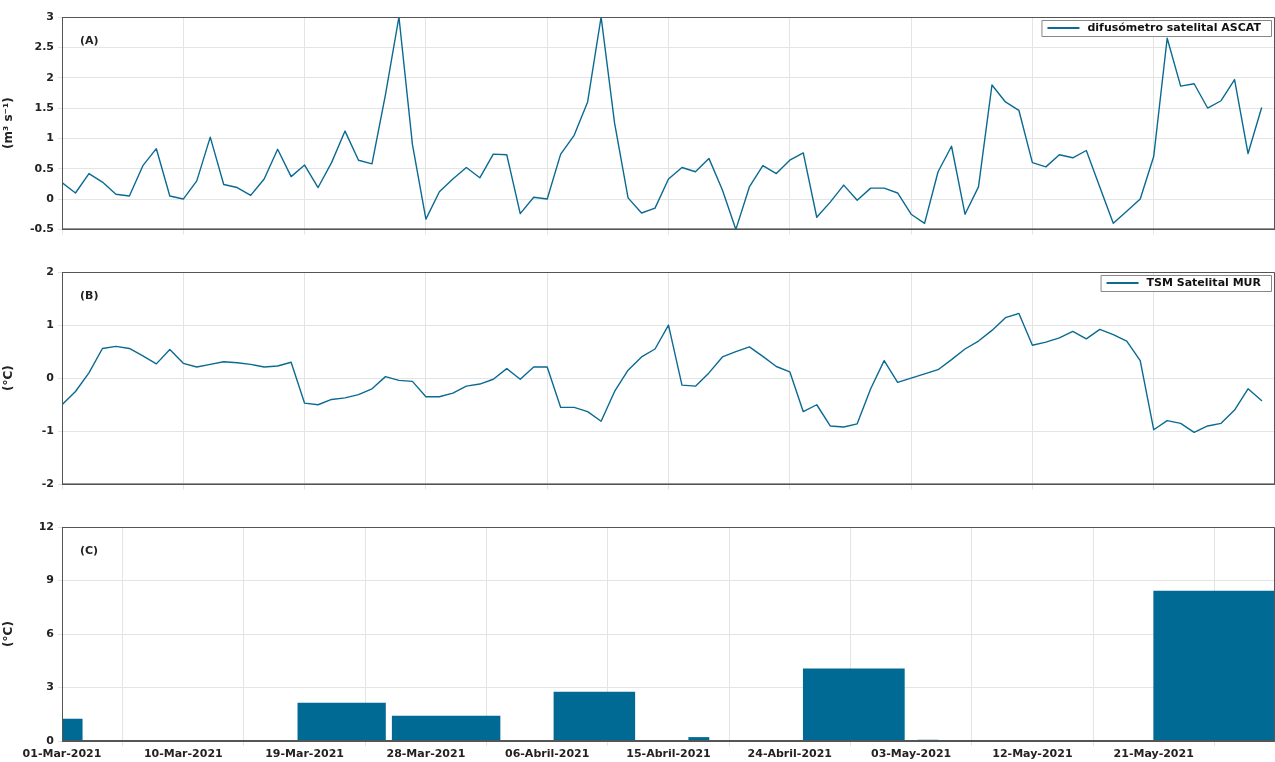 The image size is (1275, 762). What do you see at coordinates (47, 484) in the screenshot?
I see `y-tick-label: -2` at bounding box center [47, 484].